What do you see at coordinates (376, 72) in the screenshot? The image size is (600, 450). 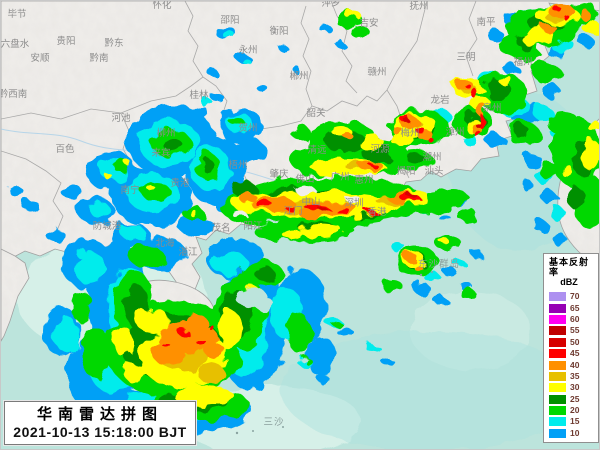 I see `city-label: 赣州` at bounding box center [376, 72].